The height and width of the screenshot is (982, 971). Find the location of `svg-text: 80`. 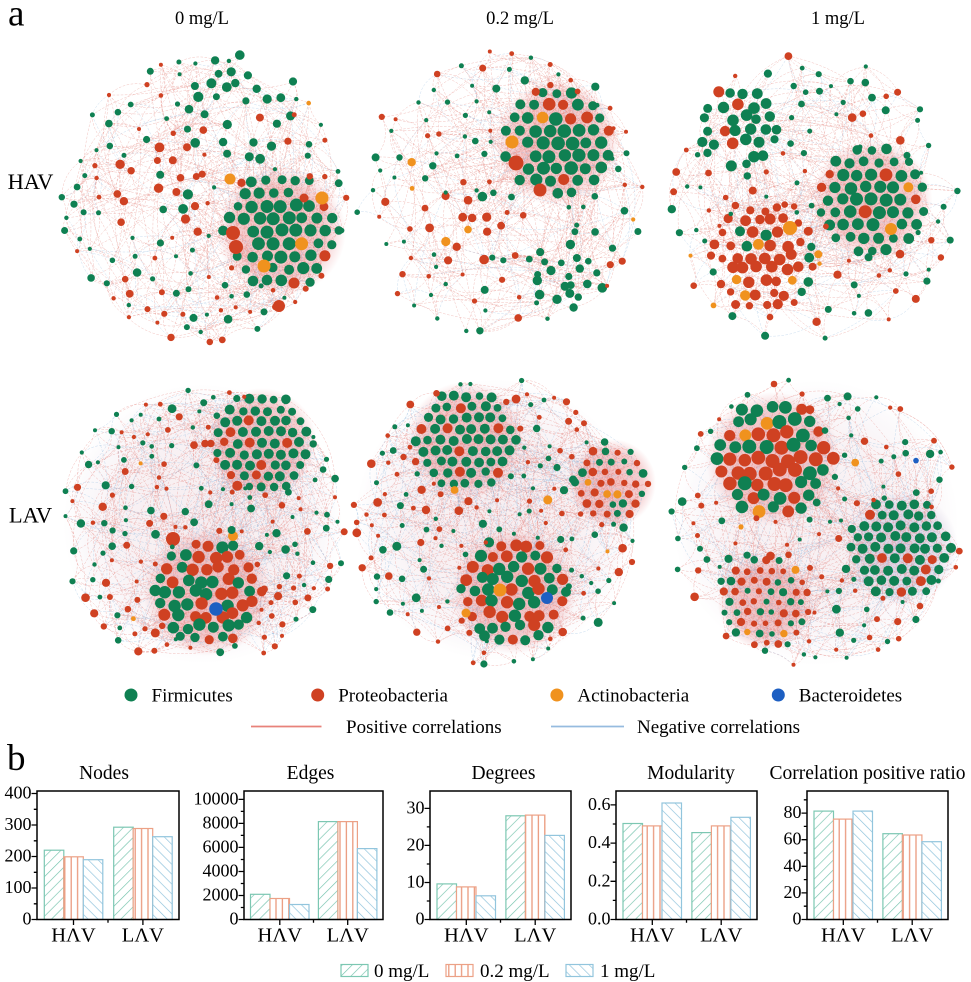

svg-text: 80 is located at coordinates (793, 812).